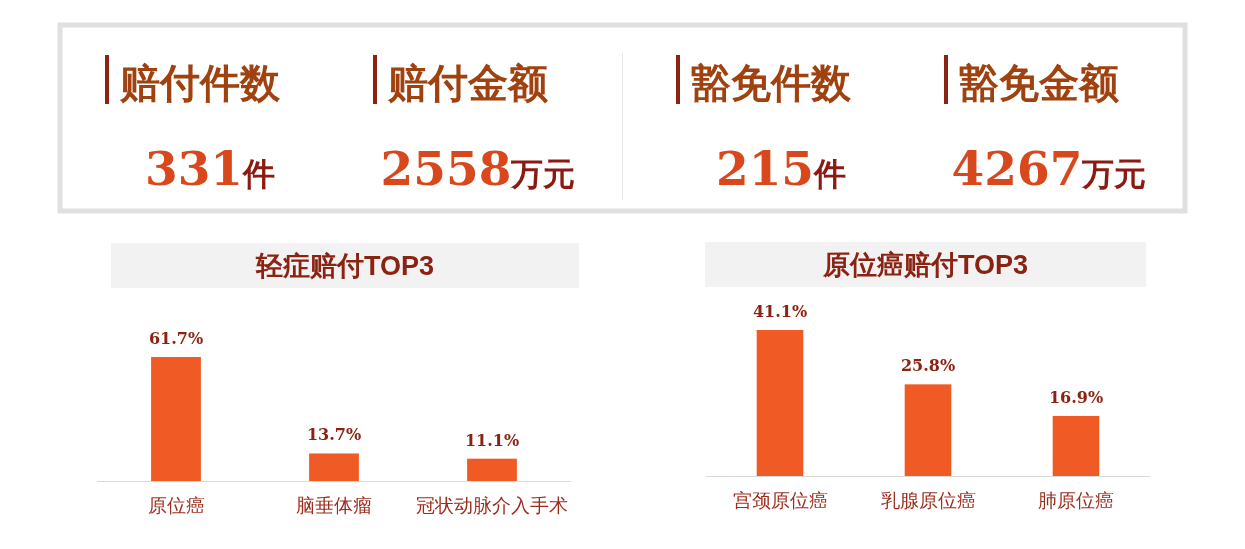  I want to click on data-label: 61.7%, so click(176, 338).